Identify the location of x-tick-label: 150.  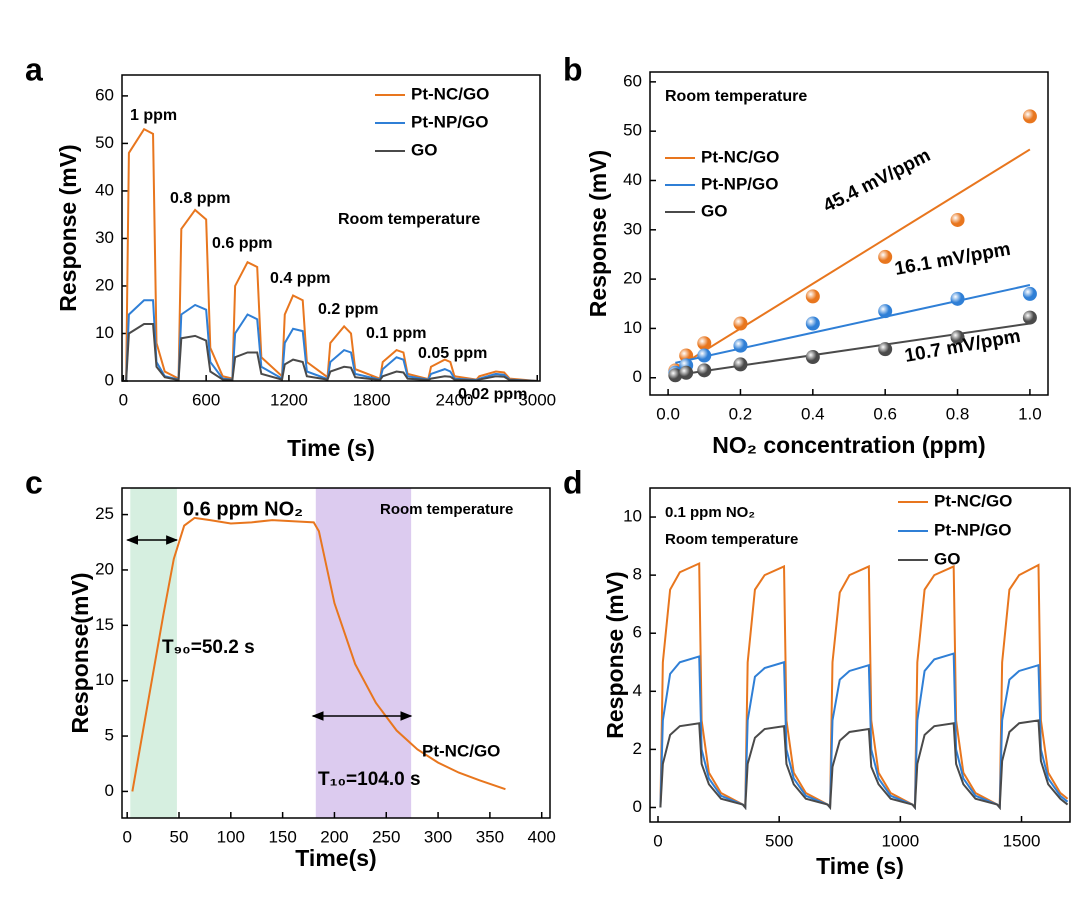
(282, 836).